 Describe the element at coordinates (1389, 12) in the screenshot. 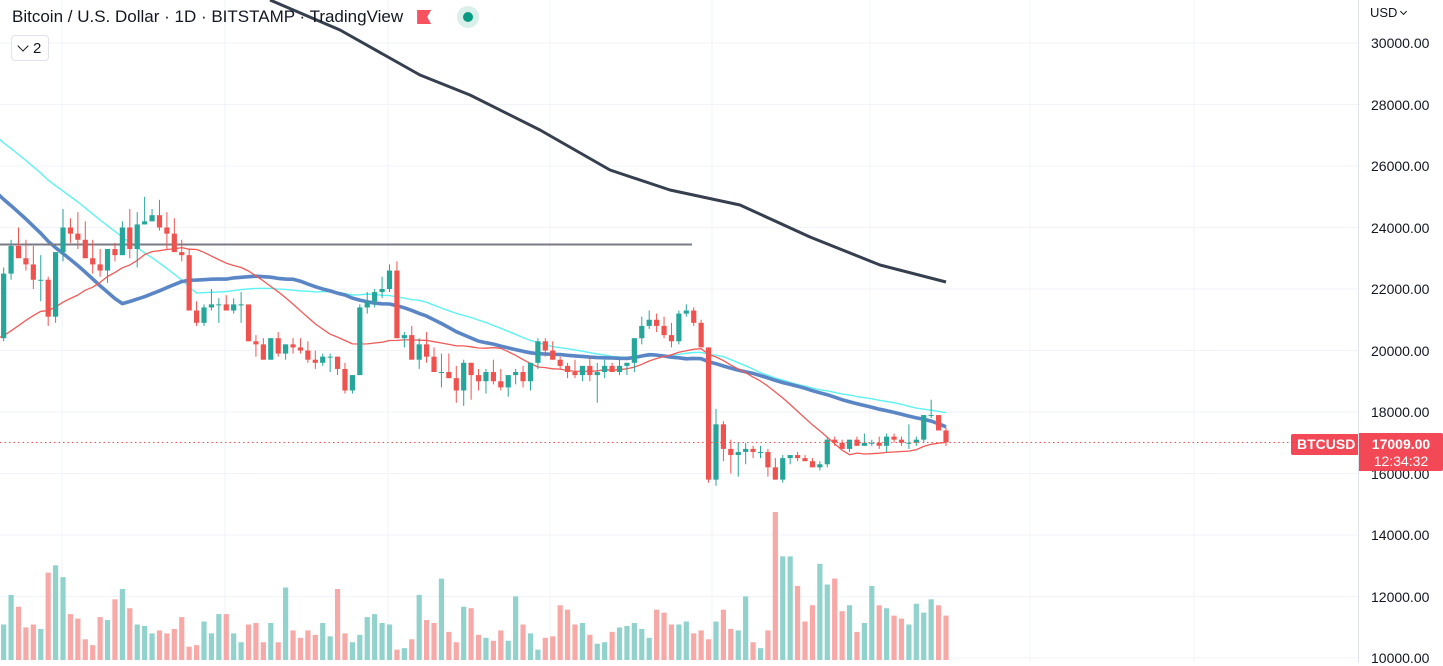

I see `currency-selector: USD` at that location.